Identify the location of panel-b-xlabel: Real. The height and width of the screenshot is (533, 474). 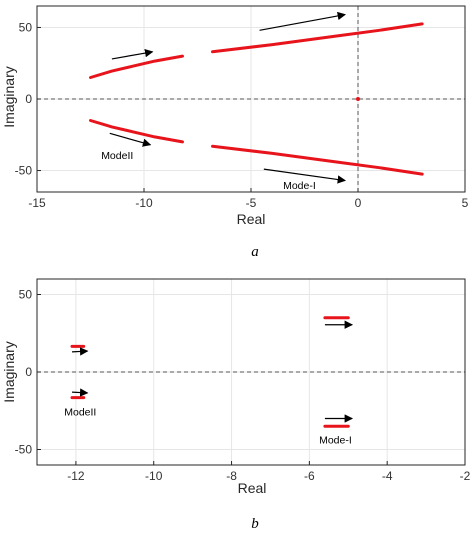
(252, 488).